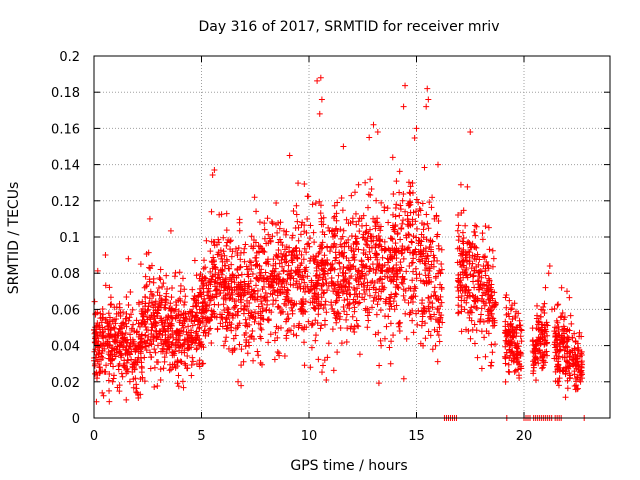  What do you see at coordinates (94, 436) in the screenshot?
I see `x-tick-label: 0` at bounding box center [94, 436].